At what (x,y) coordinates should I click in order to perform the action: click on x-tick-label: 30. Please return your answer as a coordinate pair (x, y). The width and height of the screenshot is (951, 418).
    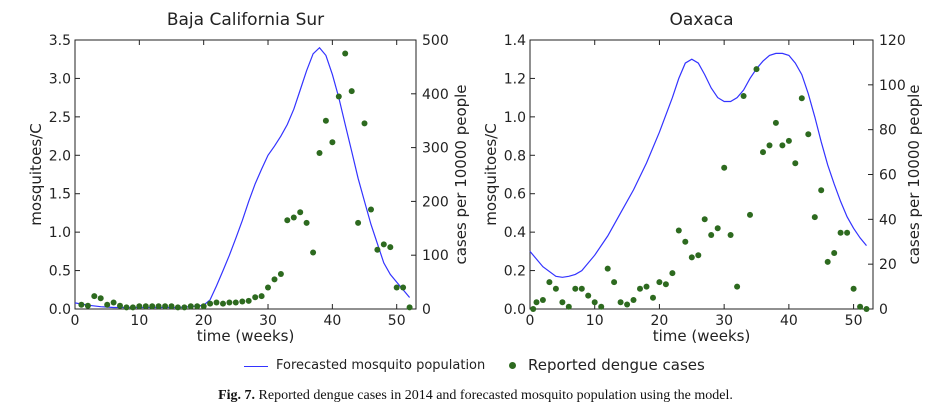
    Looking at the image, I should click on (724, 321).